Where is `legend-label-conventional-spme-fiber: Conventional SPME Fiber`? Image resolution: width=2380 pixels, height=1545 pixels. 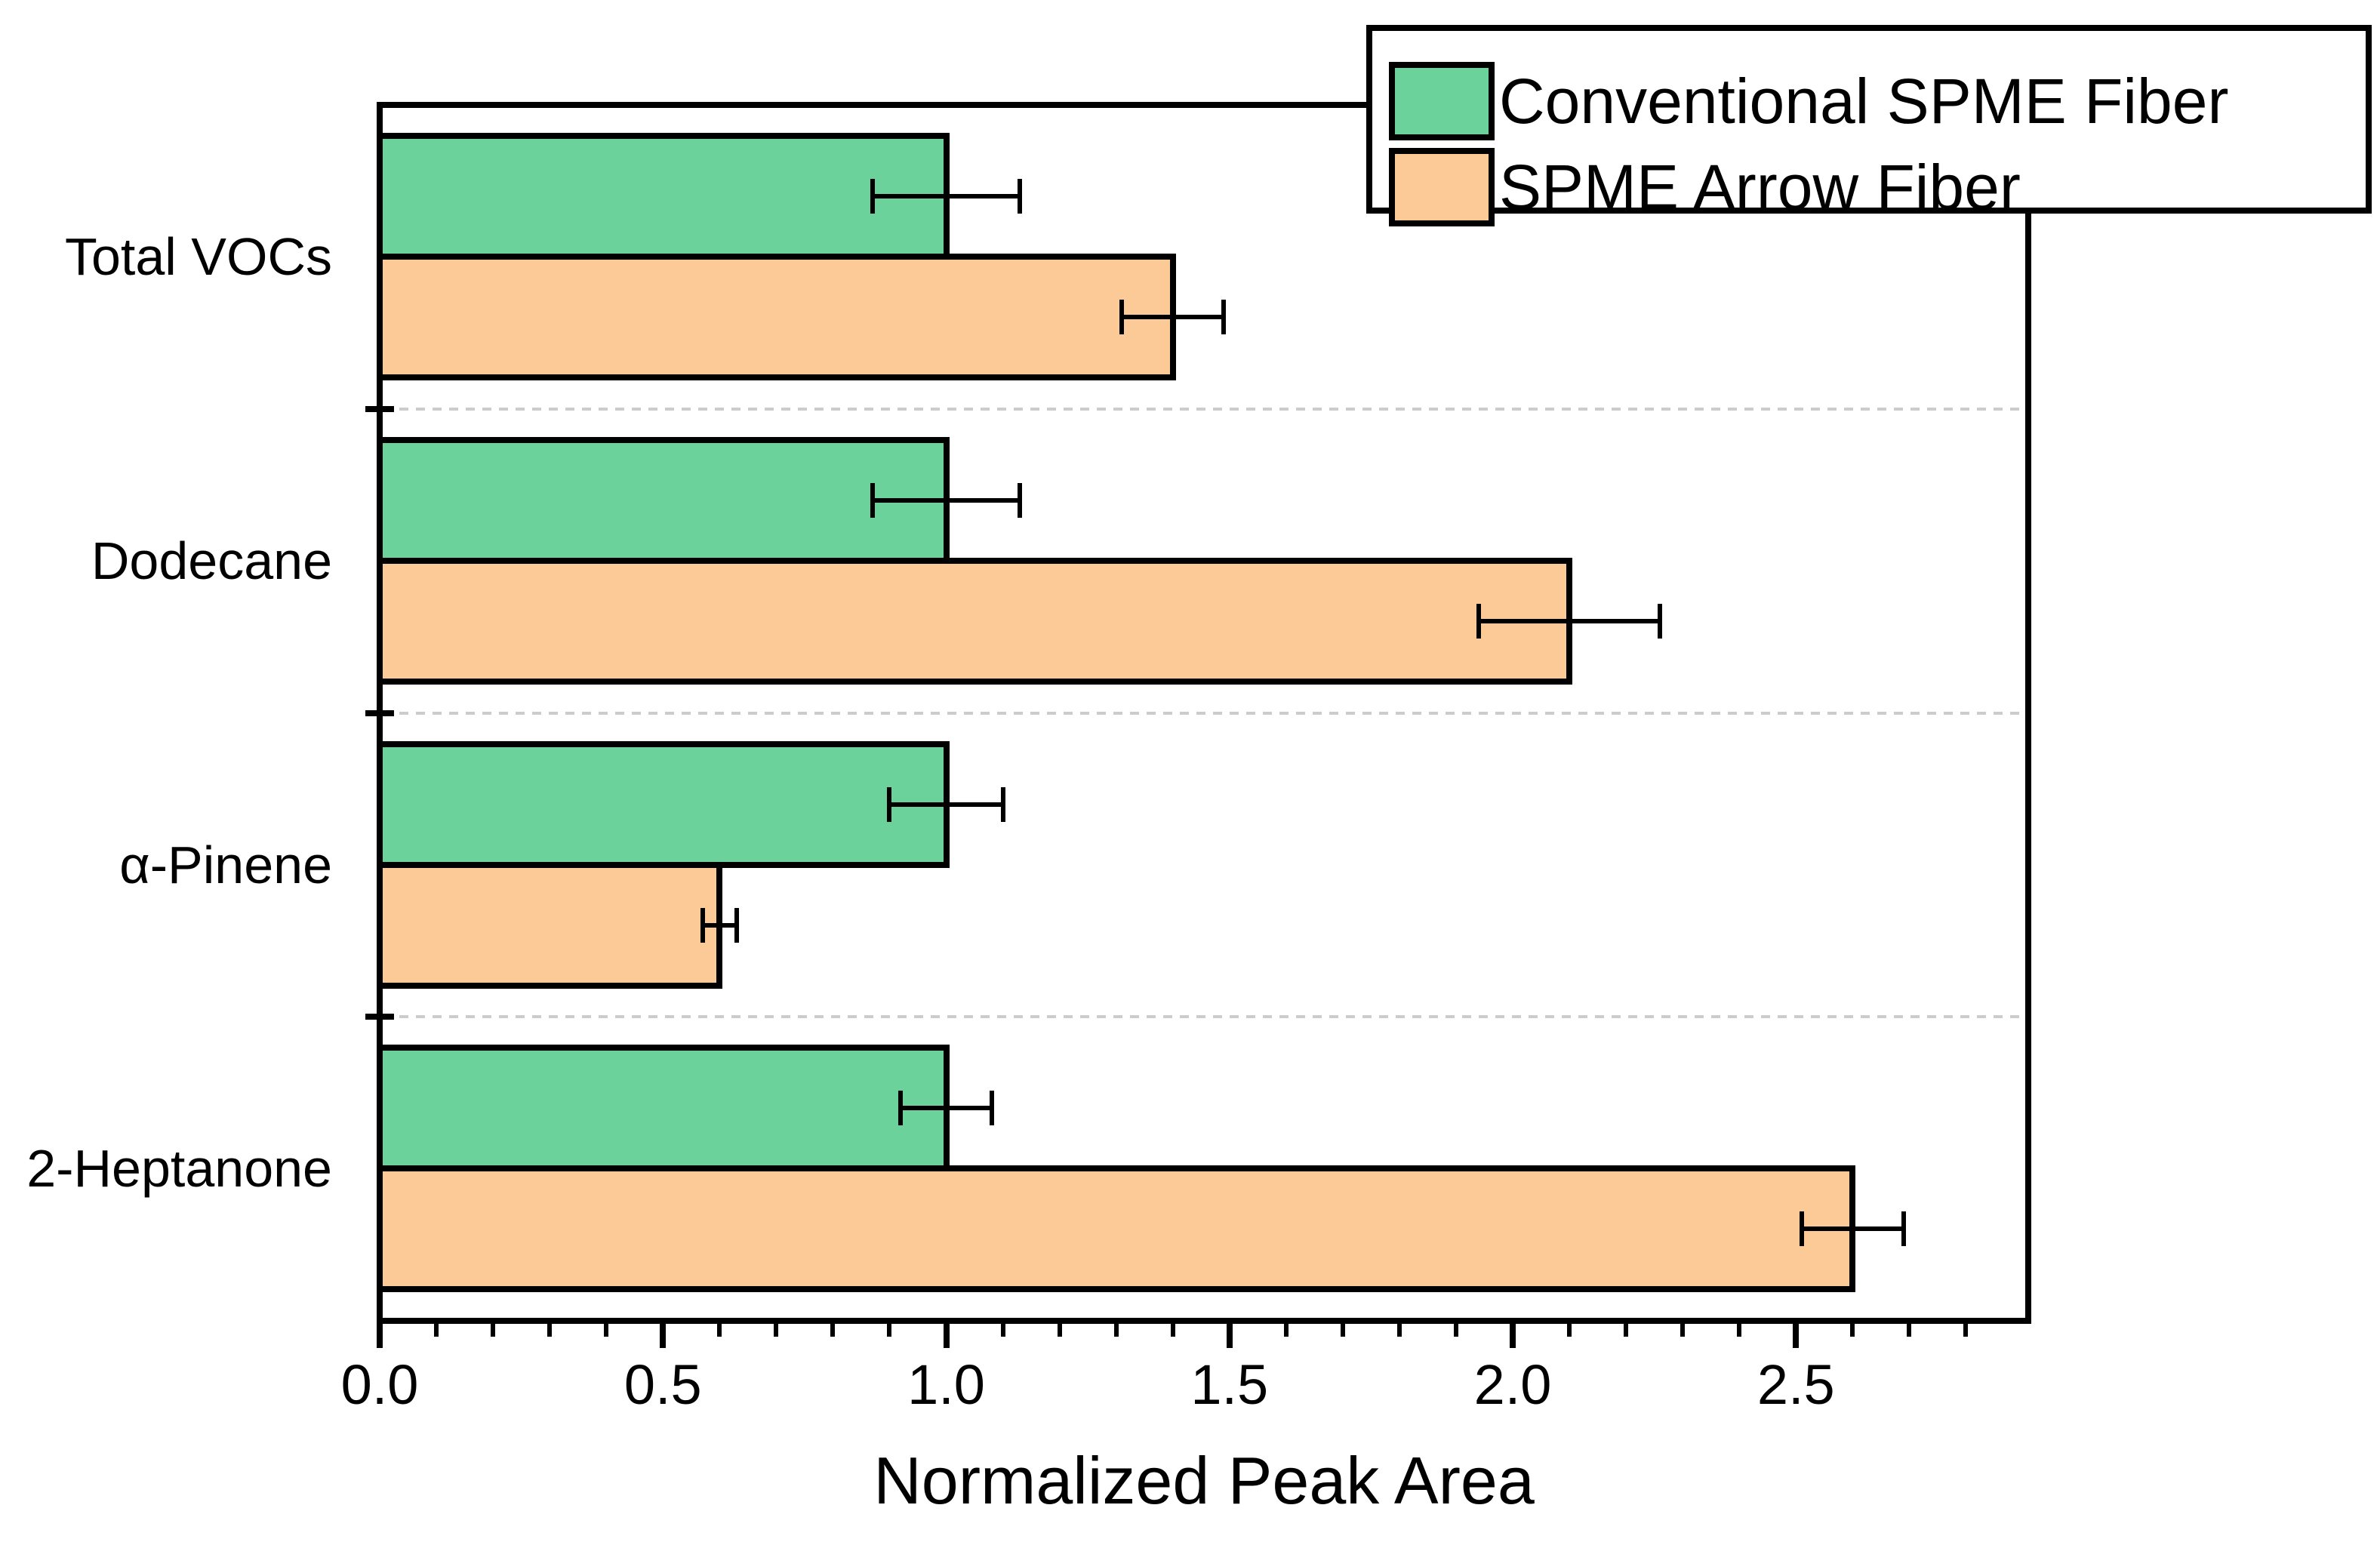 legend-label-conventional-spme-fiber: Conventional SPME Fiber is located at coordinates (1864, 101).